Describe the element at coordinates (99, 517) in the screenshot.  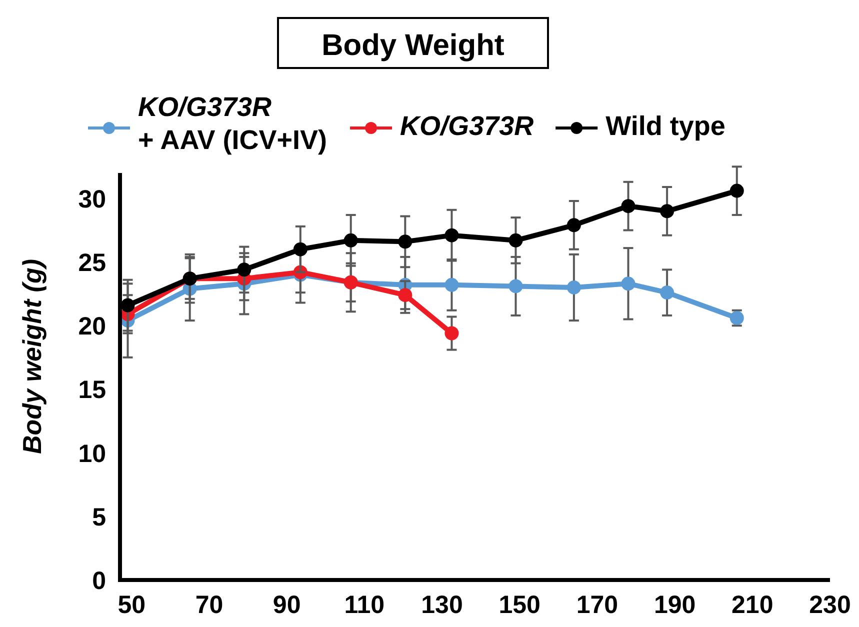
I see `y-tick-label: 5` at that location.